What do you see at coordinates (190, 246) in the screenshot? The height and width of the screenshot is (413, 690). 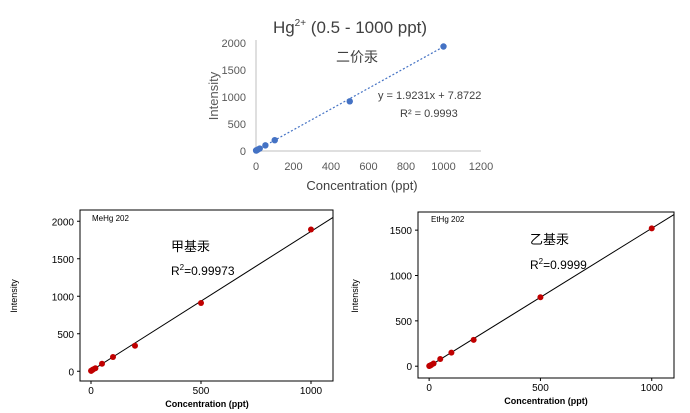 I see `series-label: 甲基汞` at bounding box center [190, 246].